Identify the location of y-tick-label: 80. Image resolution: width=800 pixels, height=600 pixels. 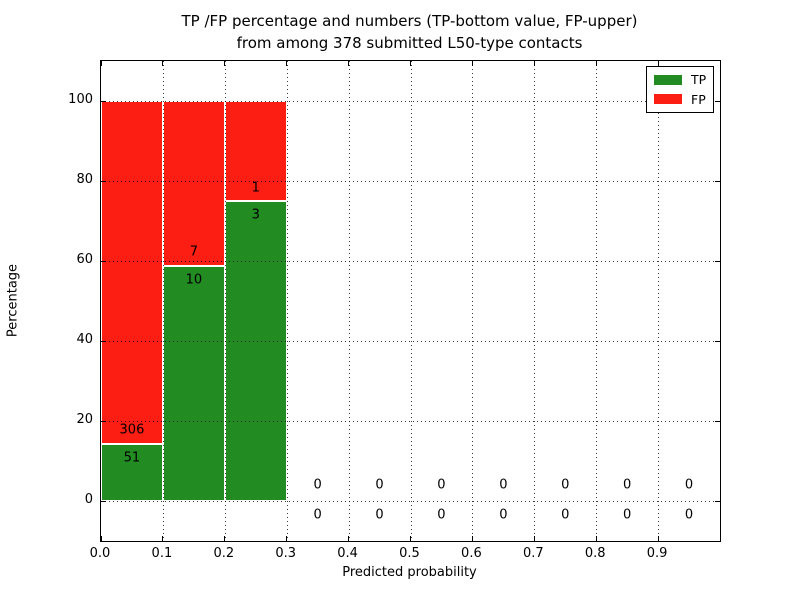
(84, 179).